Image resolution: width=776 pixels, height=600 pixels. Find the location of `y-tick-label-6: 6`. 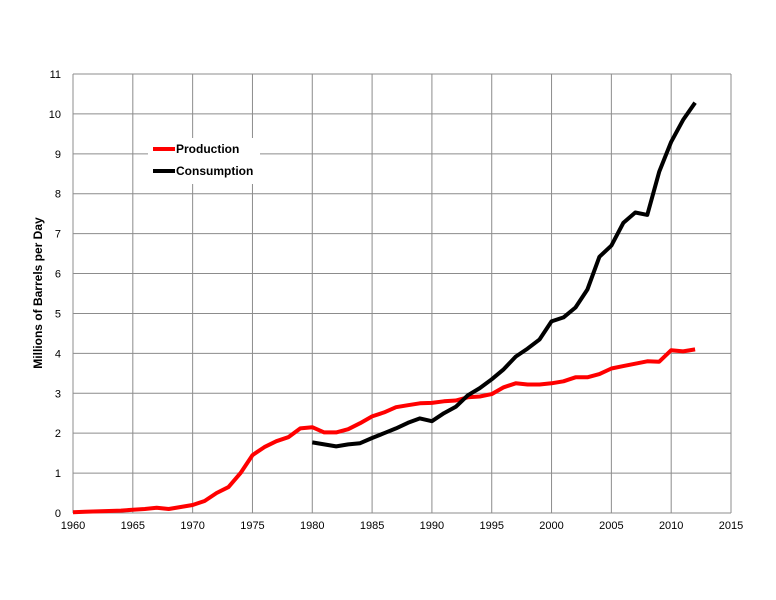

y-tick-label-6: 6 is located at coordinates (58, 275).